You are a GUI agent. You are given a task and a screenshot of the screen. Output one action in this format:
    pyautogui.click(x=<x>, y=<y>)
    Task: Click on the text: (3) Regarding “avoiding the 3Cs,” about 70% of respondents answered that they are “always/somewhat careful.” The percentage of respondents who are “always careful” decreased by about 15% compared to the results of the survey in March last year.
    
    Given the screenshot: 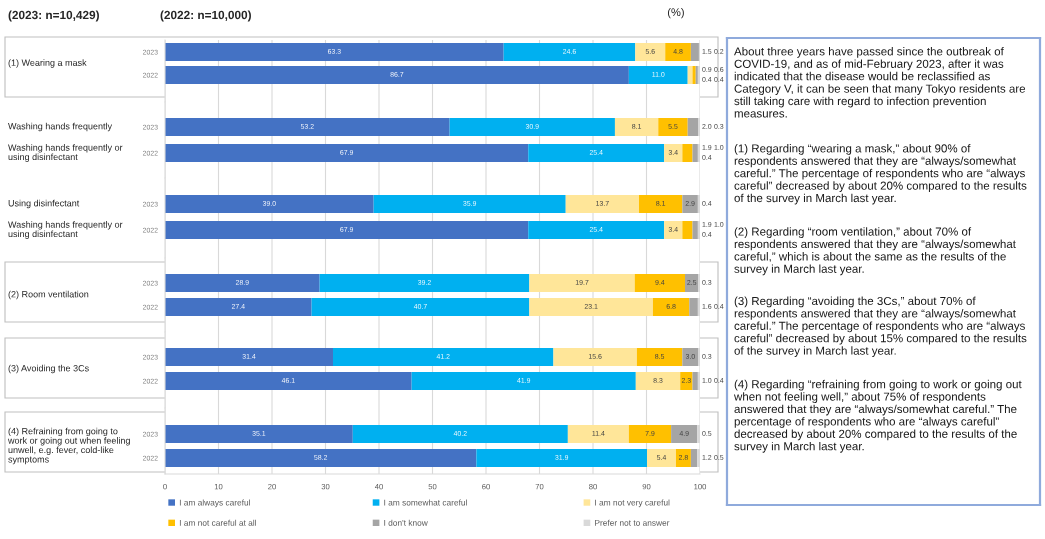 What is the action you would take?
    pyautogui.click(x=880, y=327)
    